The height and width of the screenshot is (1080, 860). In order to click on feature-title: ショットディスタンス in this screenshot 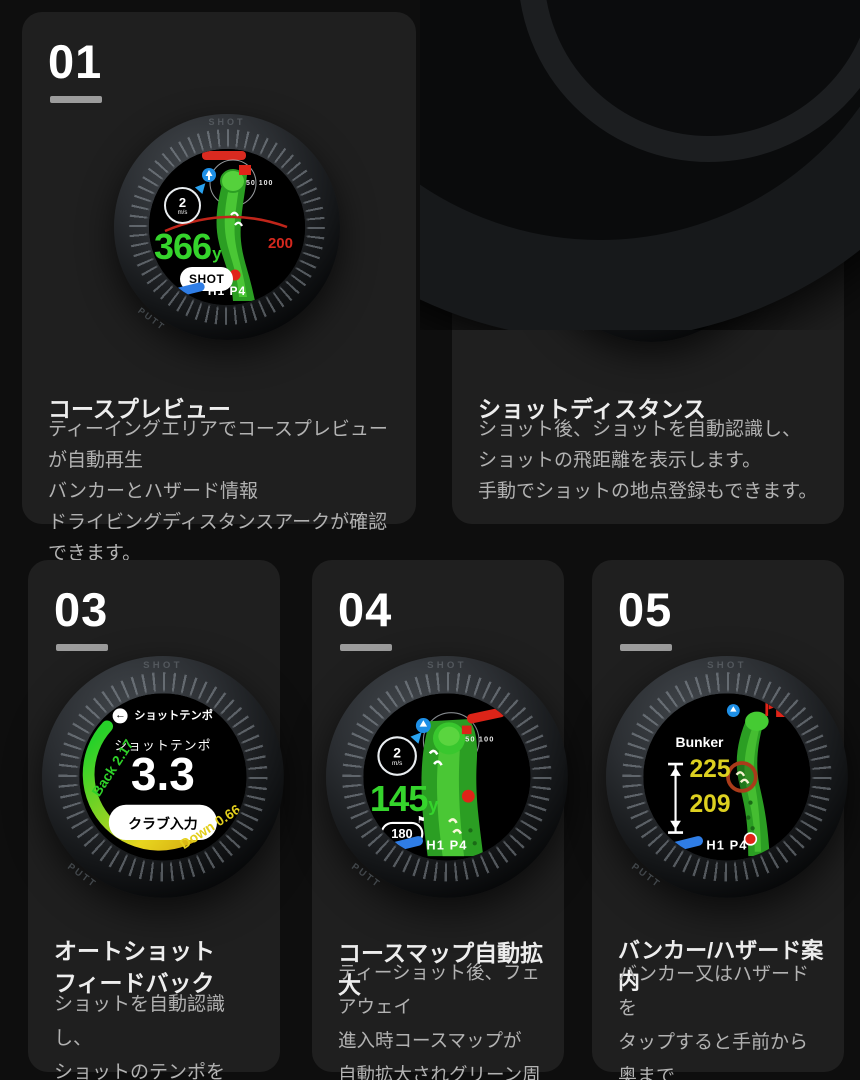, I will do `click(592, 409)`.